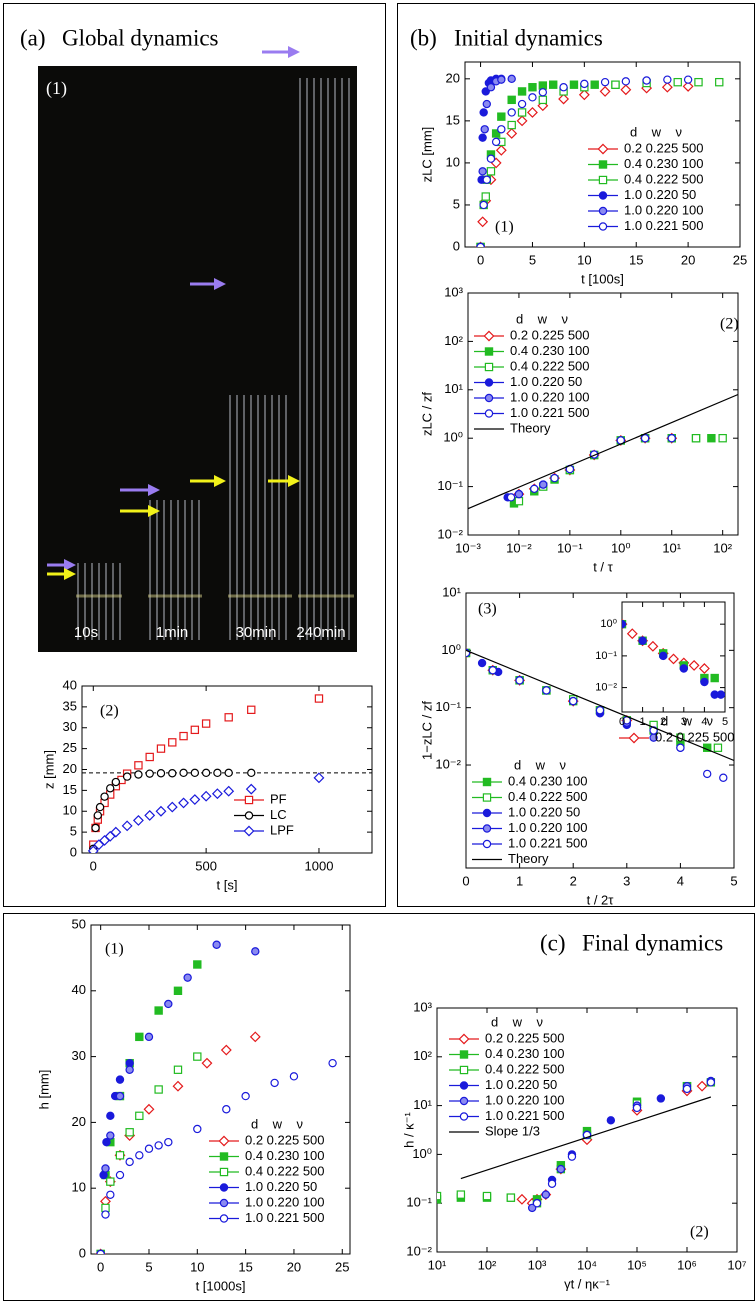  Describe the element at coordinates (100, 1266) in the screenshot. I see `x-tick-label: 0` at that location.